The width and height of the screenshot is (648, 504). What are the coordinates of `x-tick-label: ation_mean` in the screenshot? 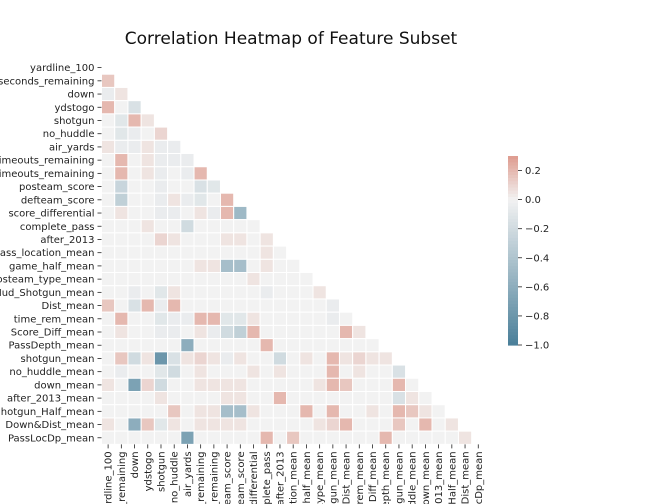 It's located at (294, 477).